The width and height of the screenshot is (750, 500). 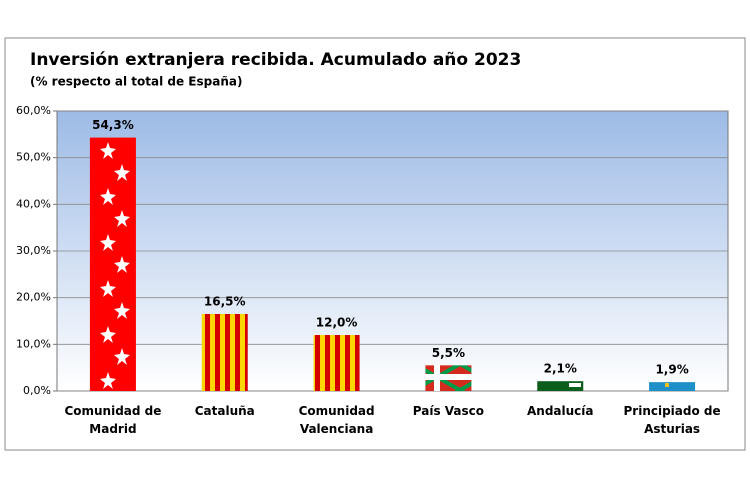 I want to click on y-tick-label: 30,0%, so click(x=33, y=250).